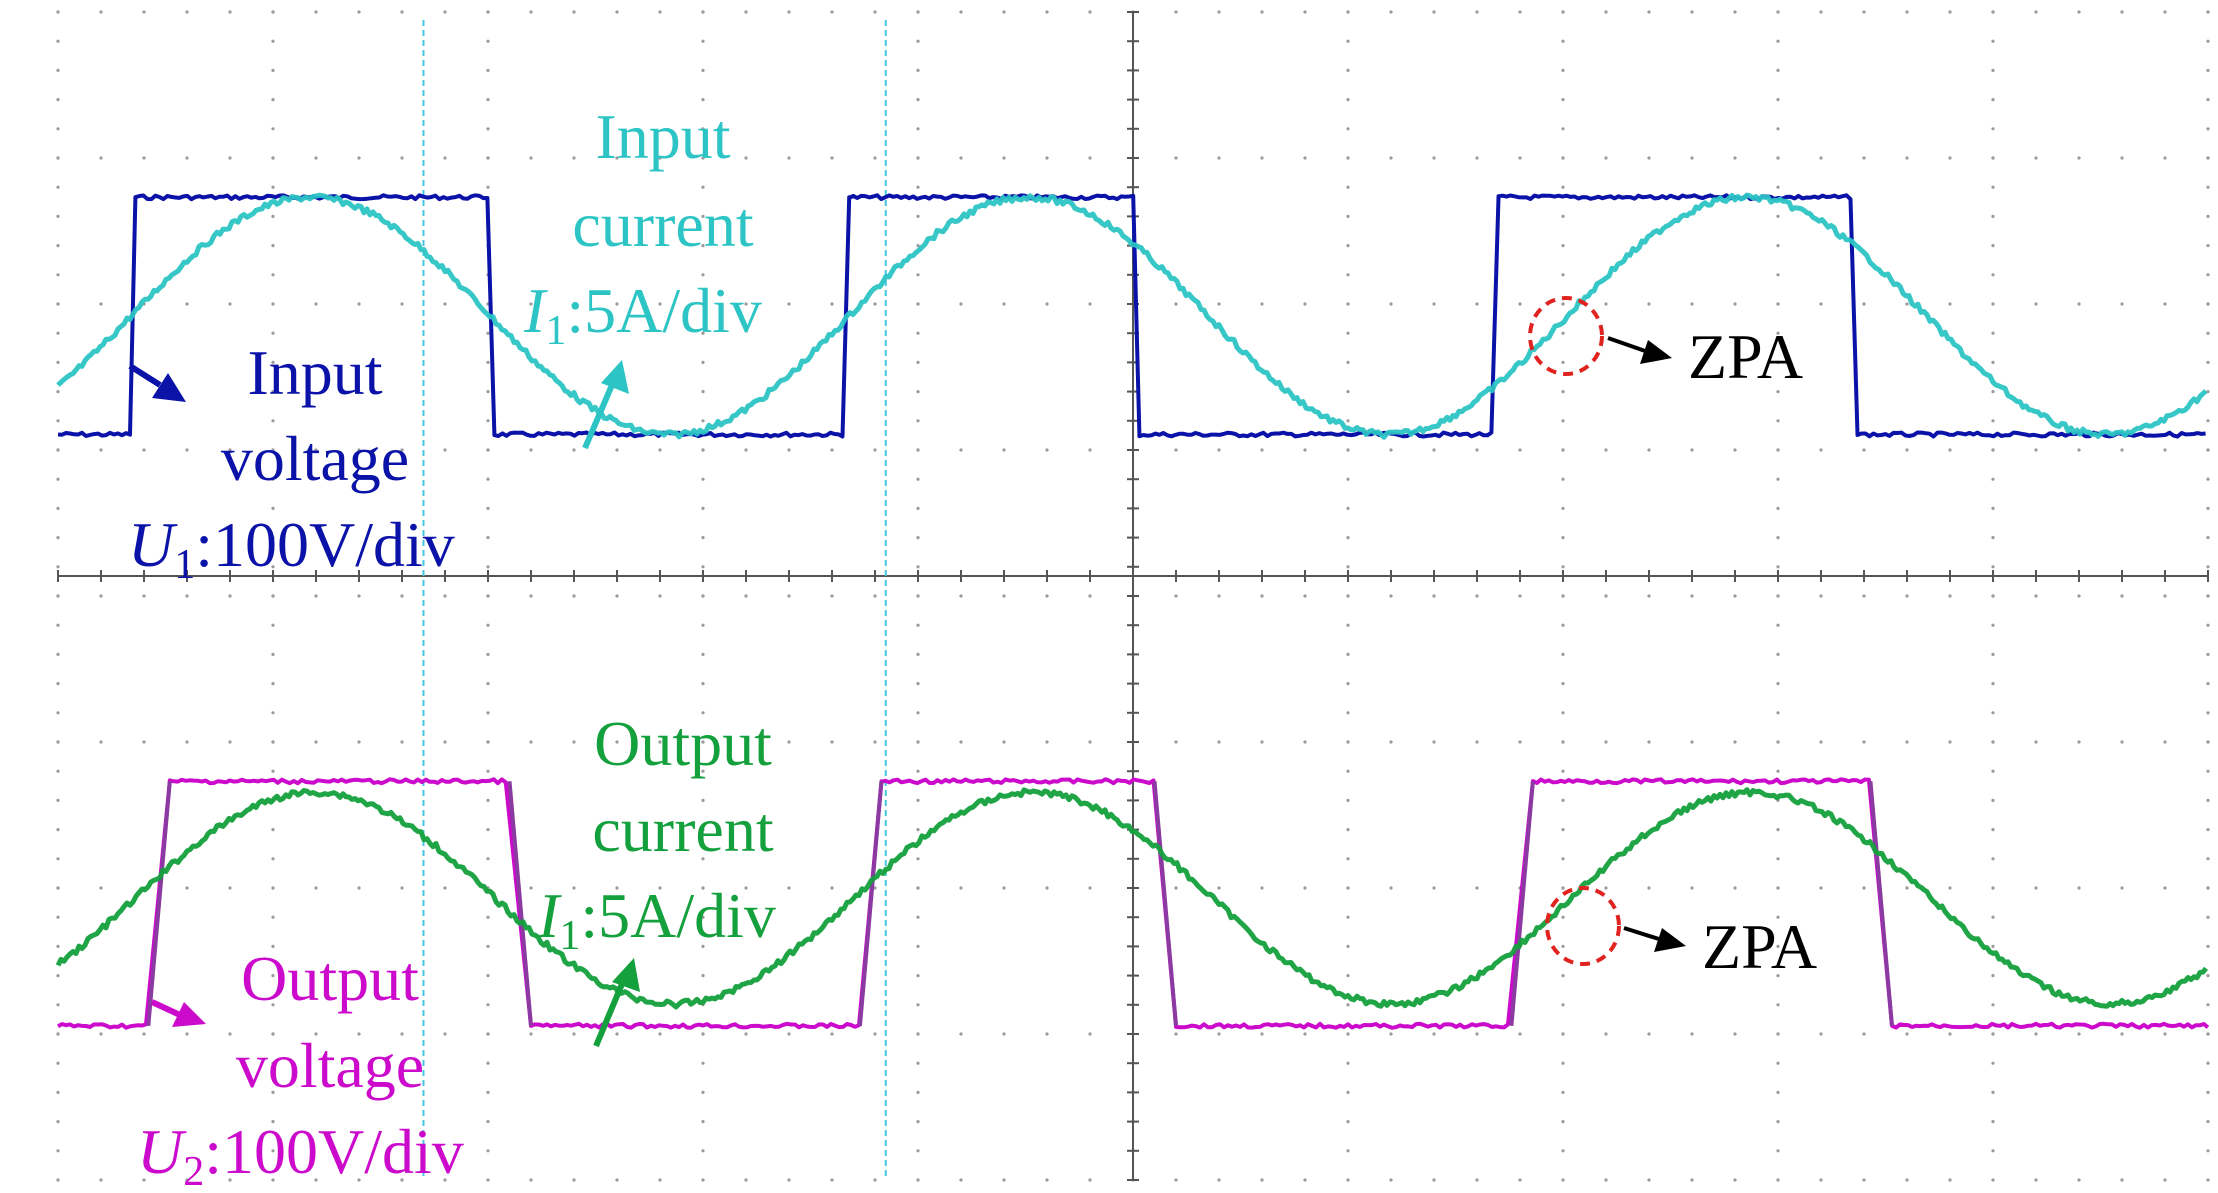 This screenshot has width=2218, height=1193. What do you see at coordinates (662, 224) in the screenshot?
I see `input-current-label-line2: current` at bounding box center [662, 224].